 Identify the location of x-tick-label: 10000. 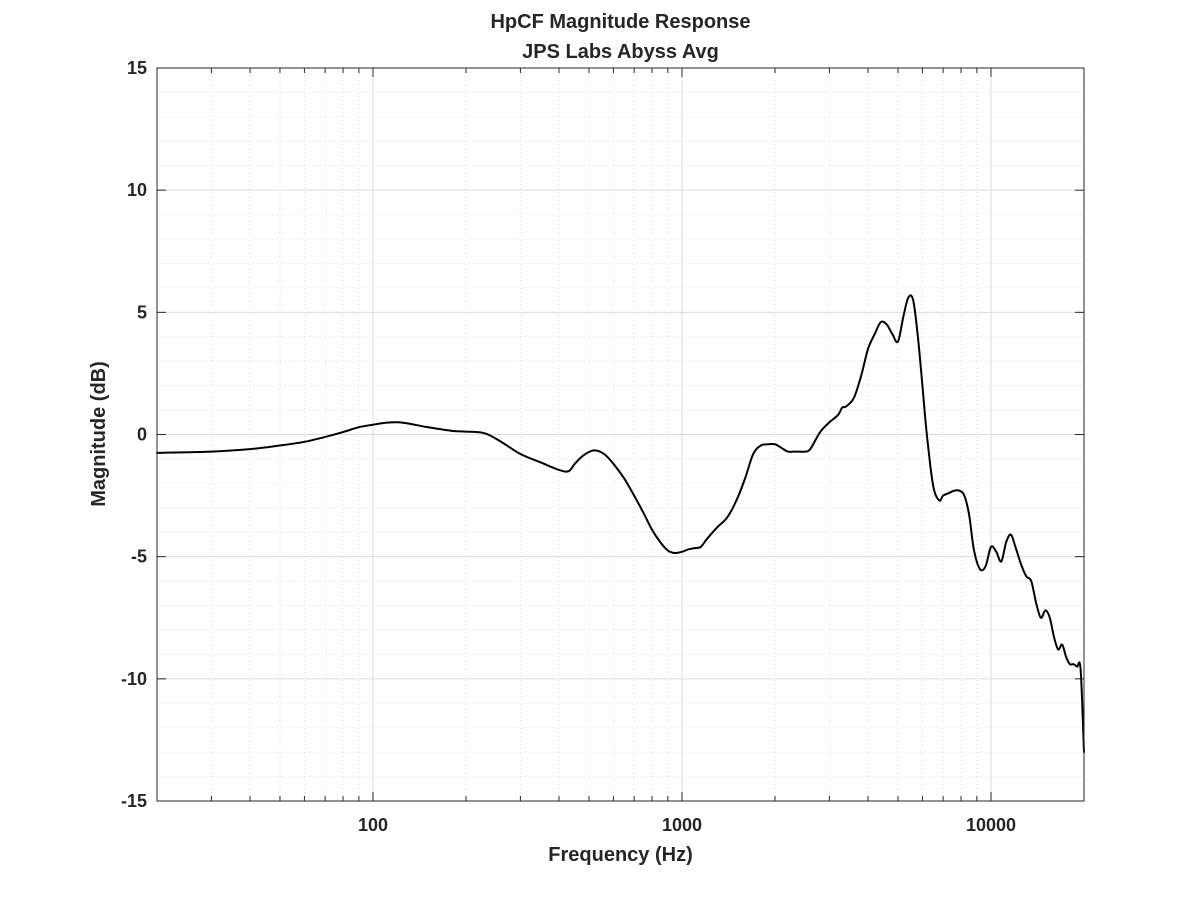
(991, 825).